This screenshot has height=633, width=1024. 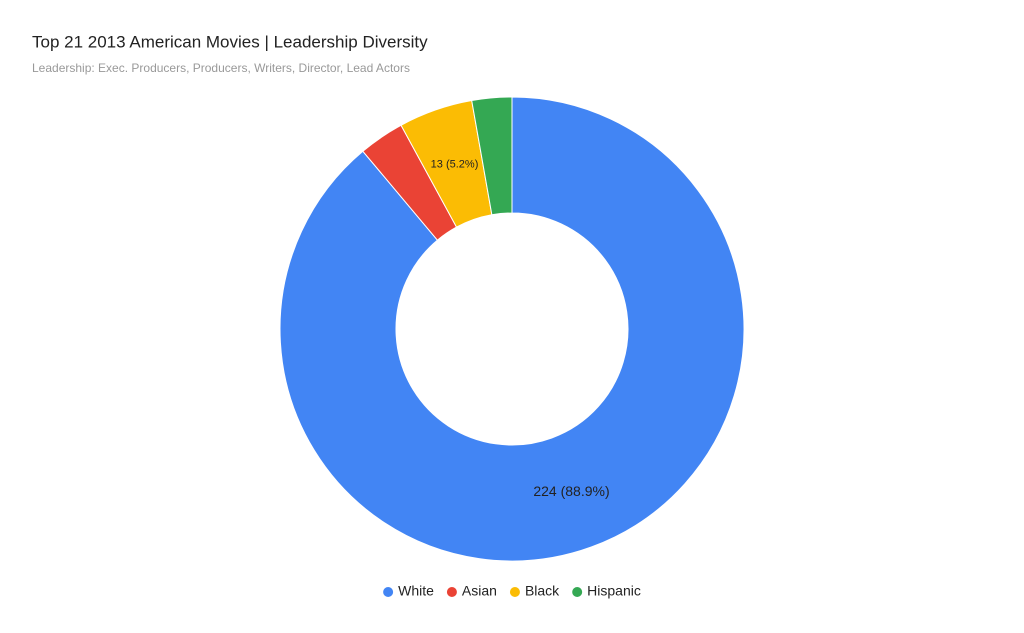 What do you see at coordinates (455, 165) in the screenshot?
I see `data-label: 13 (5.2%)` at bounding box center [455, 165].